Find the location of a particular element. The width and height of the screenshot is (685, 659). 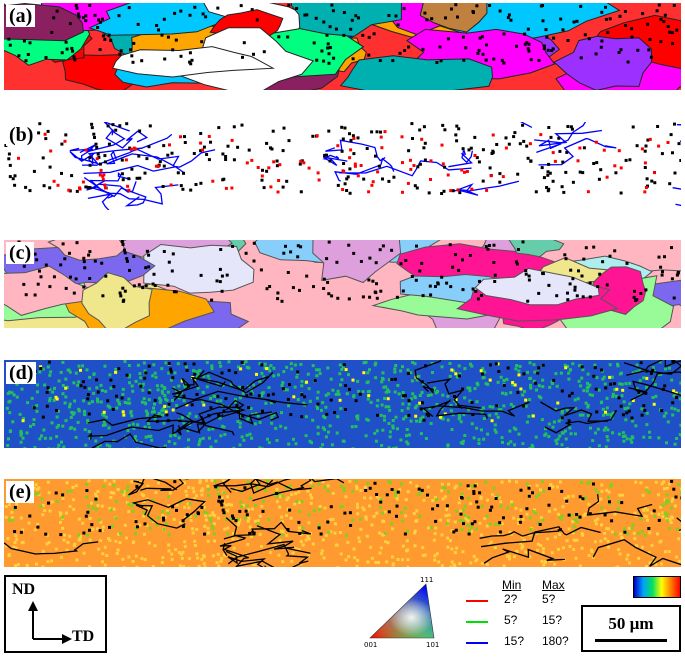

ipf-101-label: 101 is located at coordinates (433, 645).